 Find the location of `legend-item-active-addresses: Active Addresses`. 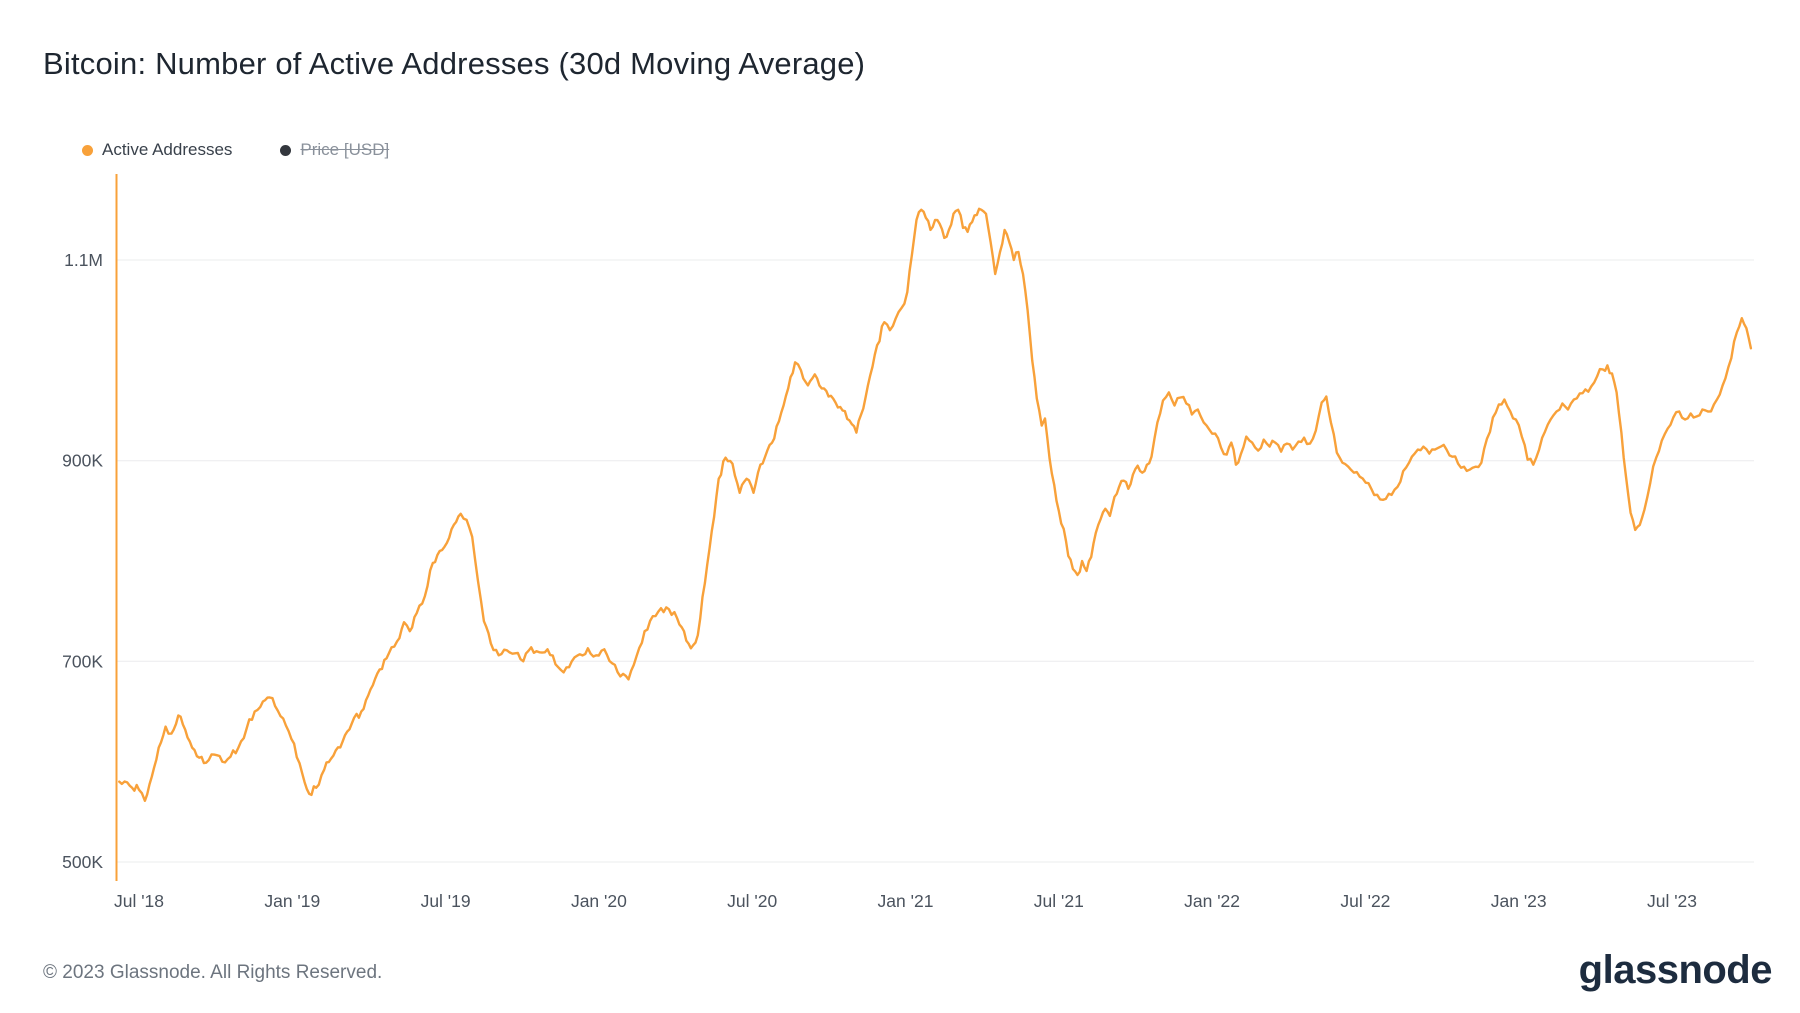

legend-item-active-addresses: Active Addresses is located at coordinates (157, 150).